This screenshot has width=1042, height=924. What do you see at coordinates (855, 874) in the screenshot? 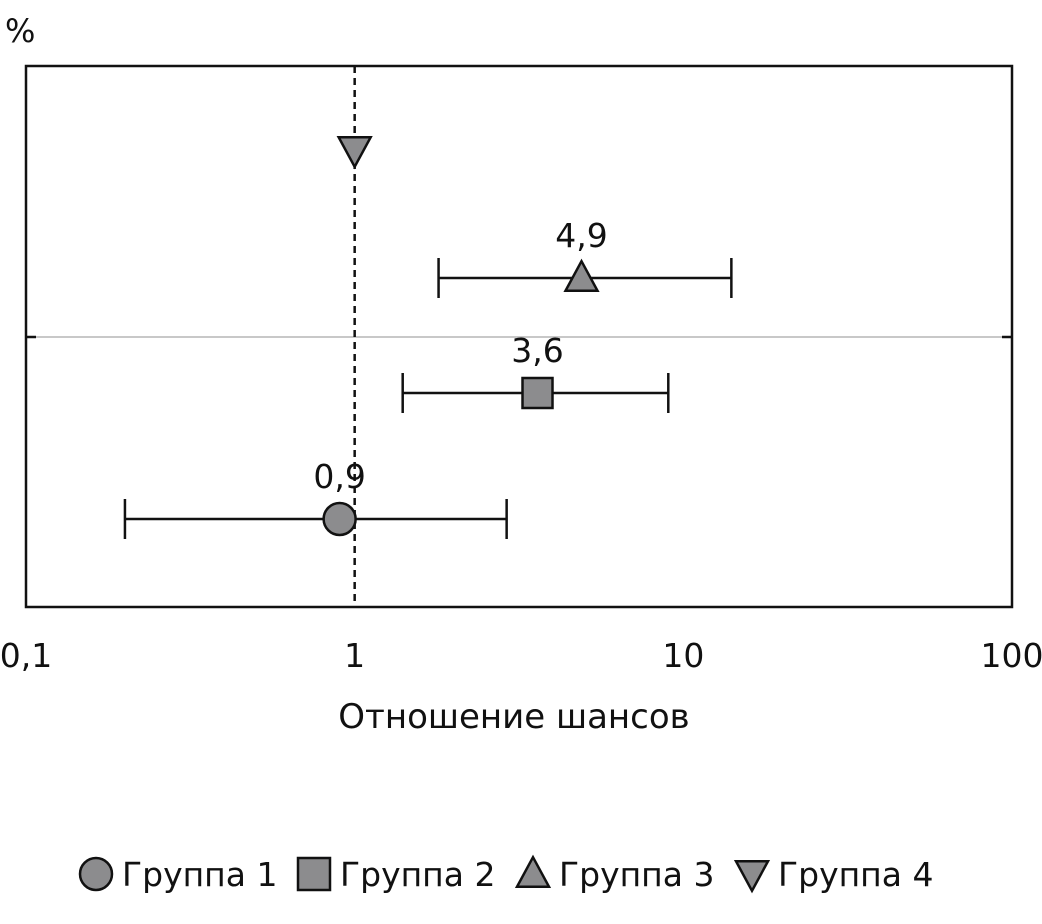
I see `legend-label: Группа 4` at bounding box center [855, 874].